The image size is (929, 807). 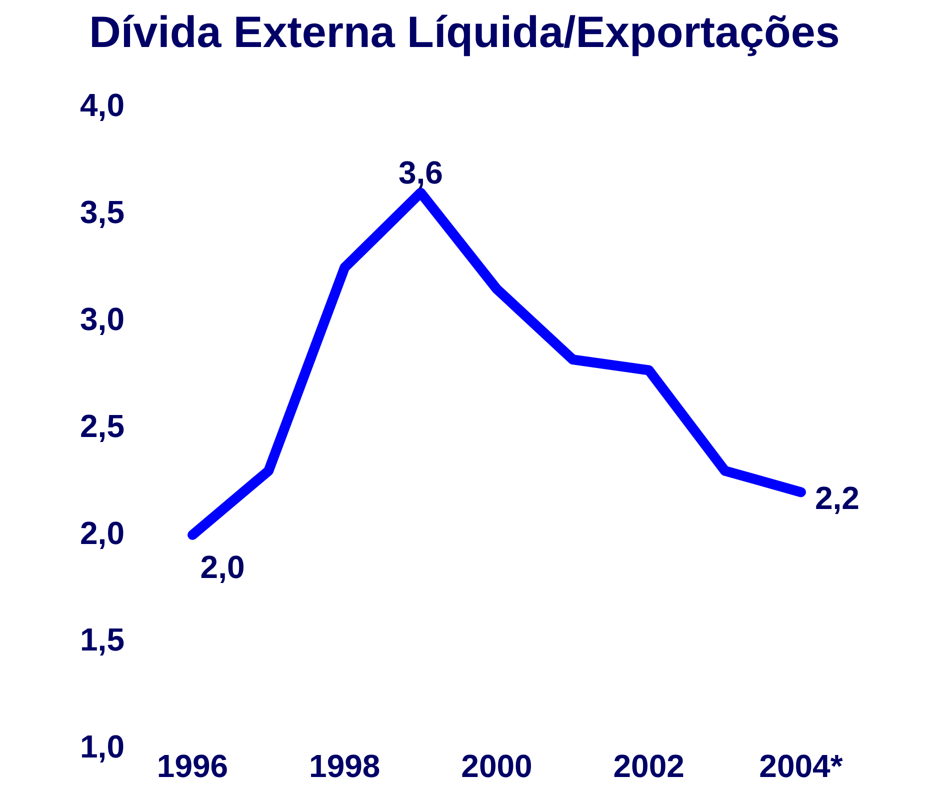 I want to click on x-tick-label: 1996, so click(x=192, y=766).